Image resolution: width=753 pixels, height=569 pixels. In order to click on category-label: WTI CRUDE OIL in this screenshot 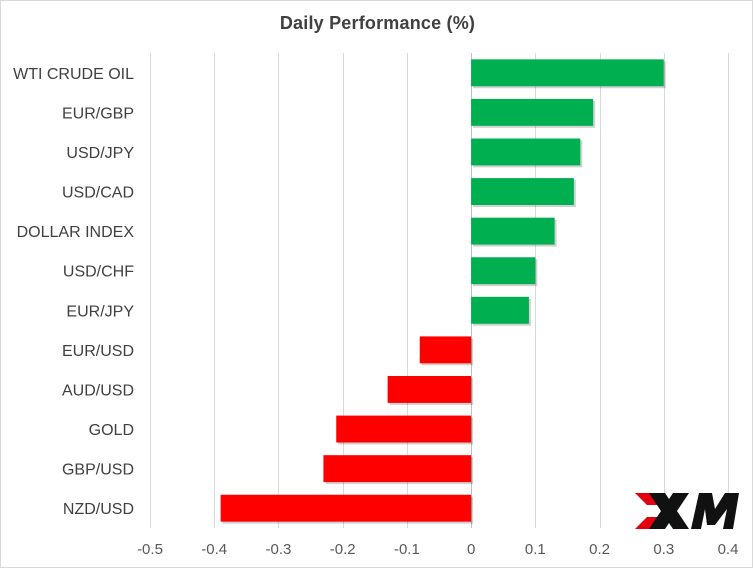, I will do `click(73, 74)`.